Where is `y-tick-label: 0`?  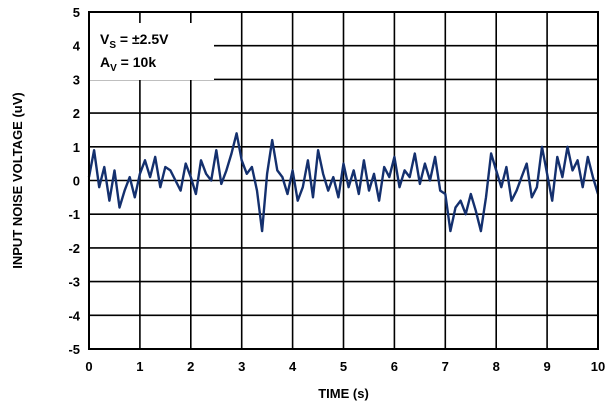 y-tick-label: 0 is located at coordinates (76, 181).